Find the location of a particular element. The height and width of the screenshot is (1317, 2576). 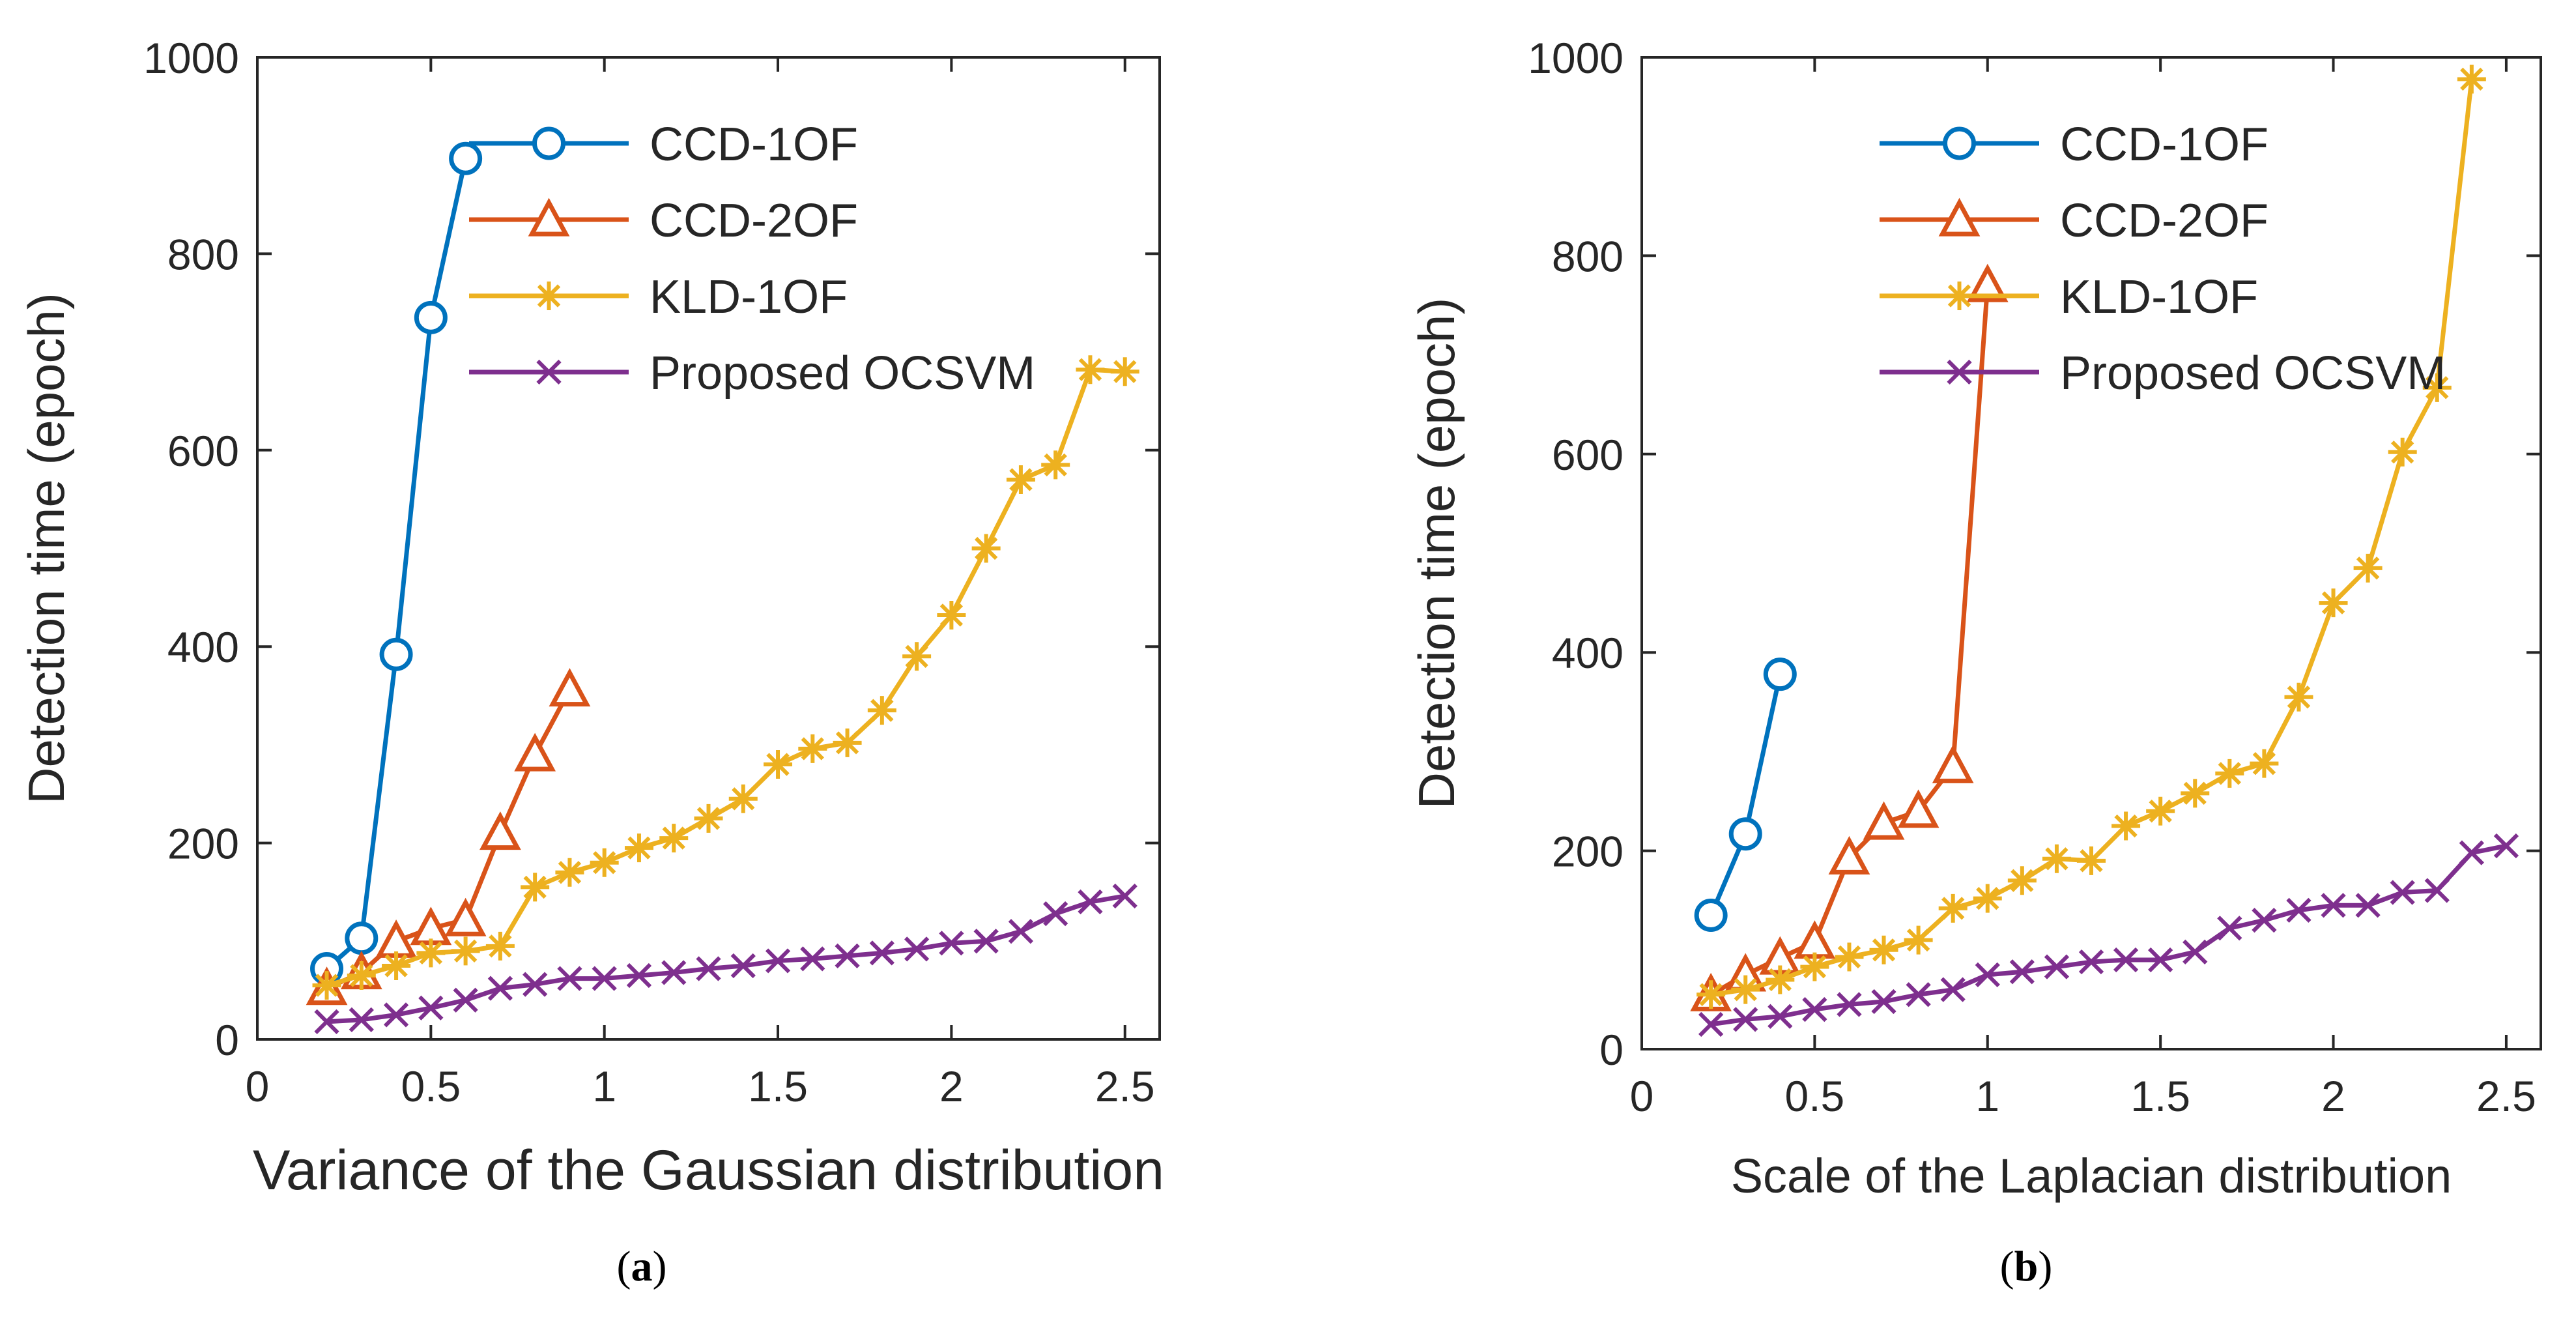

y-tick-label: 1000 is located at coordinates (191, 58).